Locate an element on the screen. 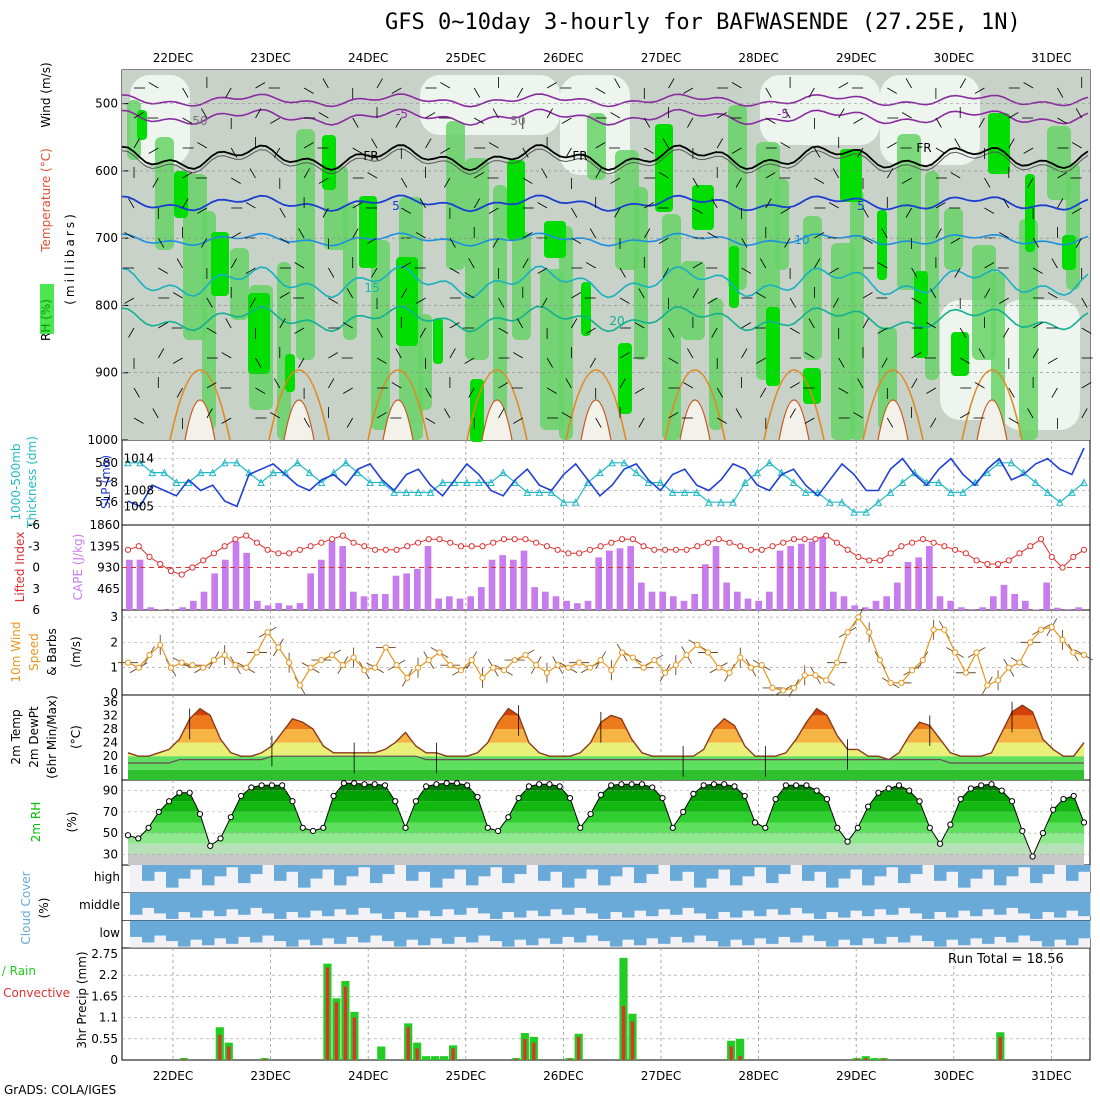  rh-tick: 30 is located at coordinates (110, 854).